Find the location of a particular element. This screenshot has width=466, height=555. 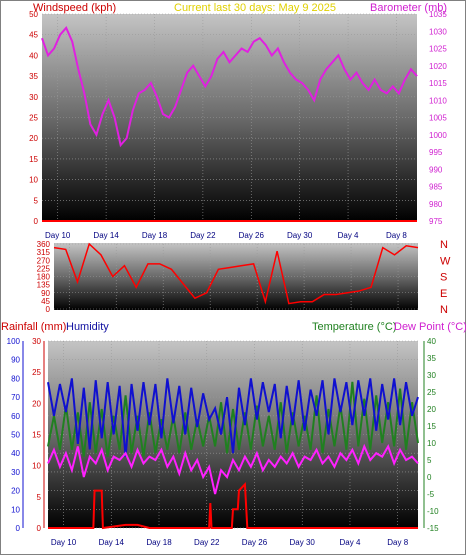

rainfall-tick-label: 0 is located at coordinates (39, 528).